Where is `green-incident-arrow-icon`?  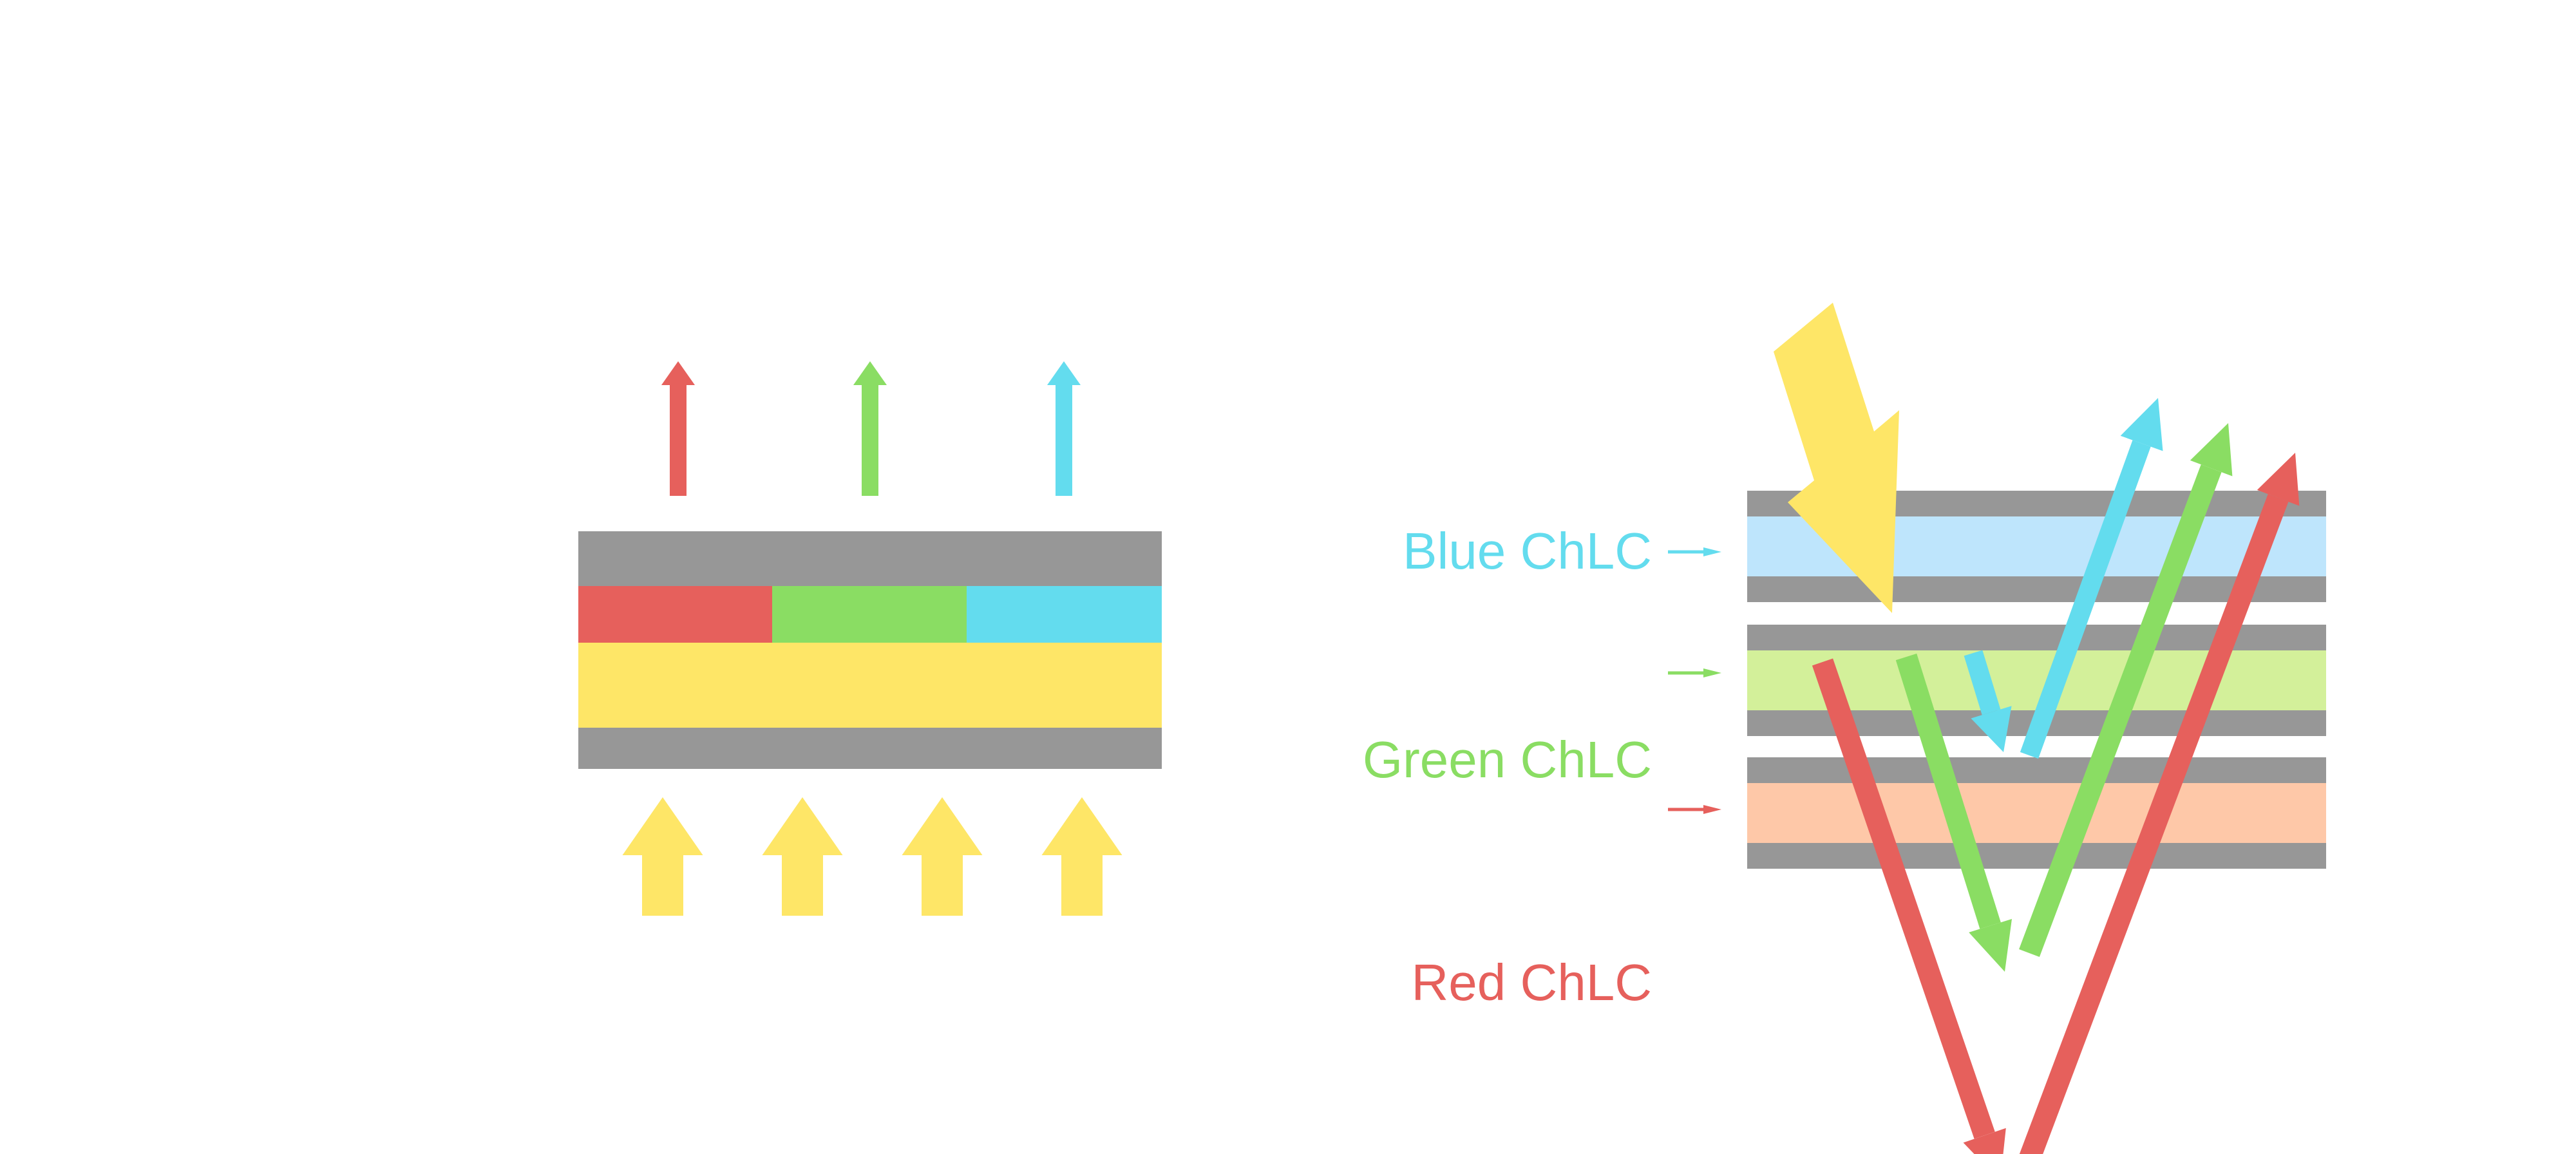 green-incident-arrow-icon is located at coordinates (1954, 812).